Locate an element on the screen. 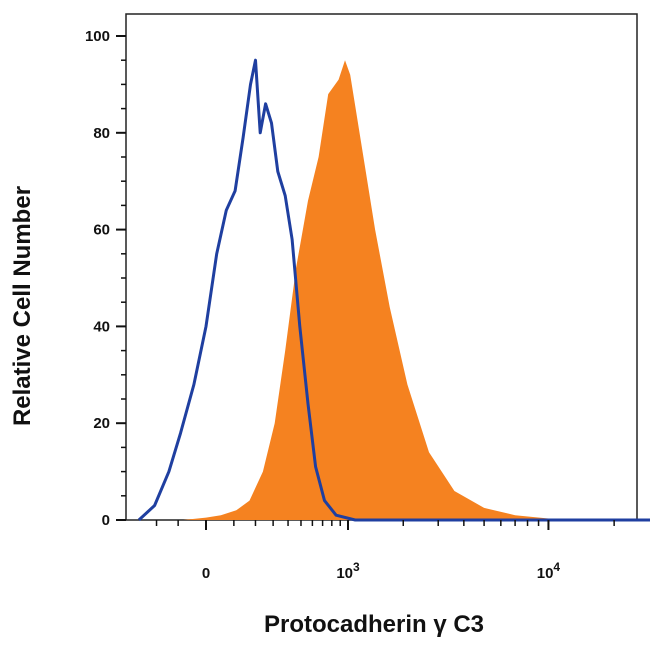  y-tick-label: 20 is located at coordinates (101, 423).